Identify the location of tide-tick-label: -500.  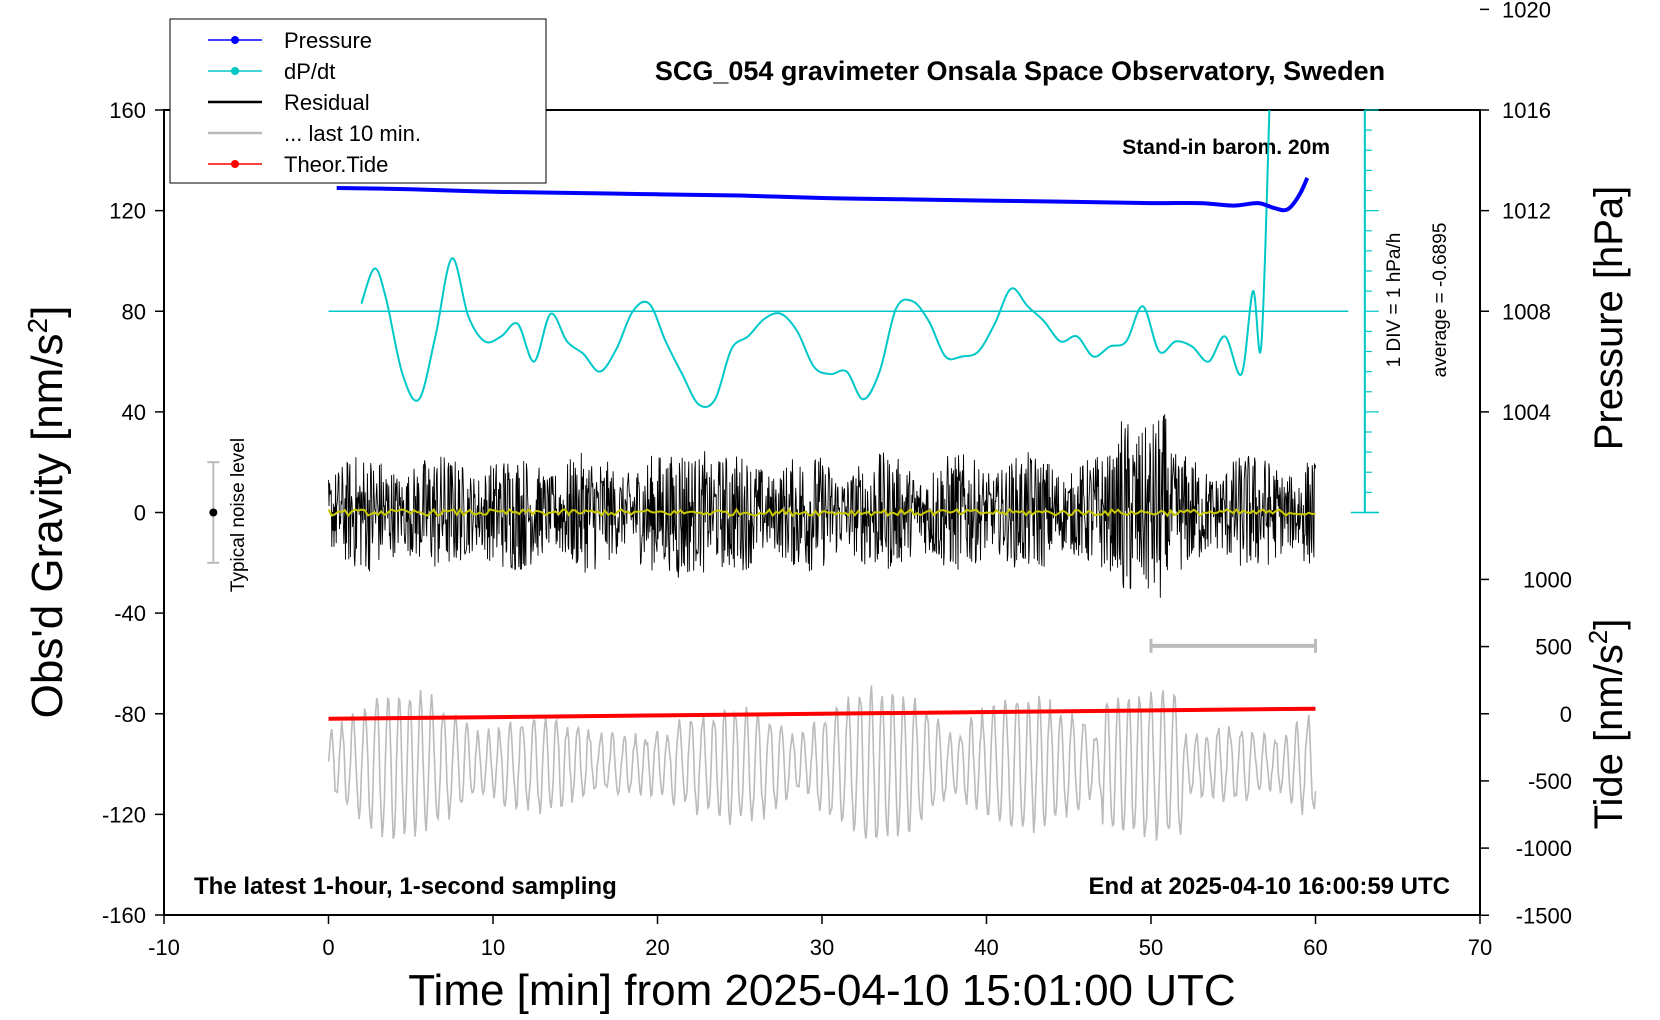
(1550, 781).